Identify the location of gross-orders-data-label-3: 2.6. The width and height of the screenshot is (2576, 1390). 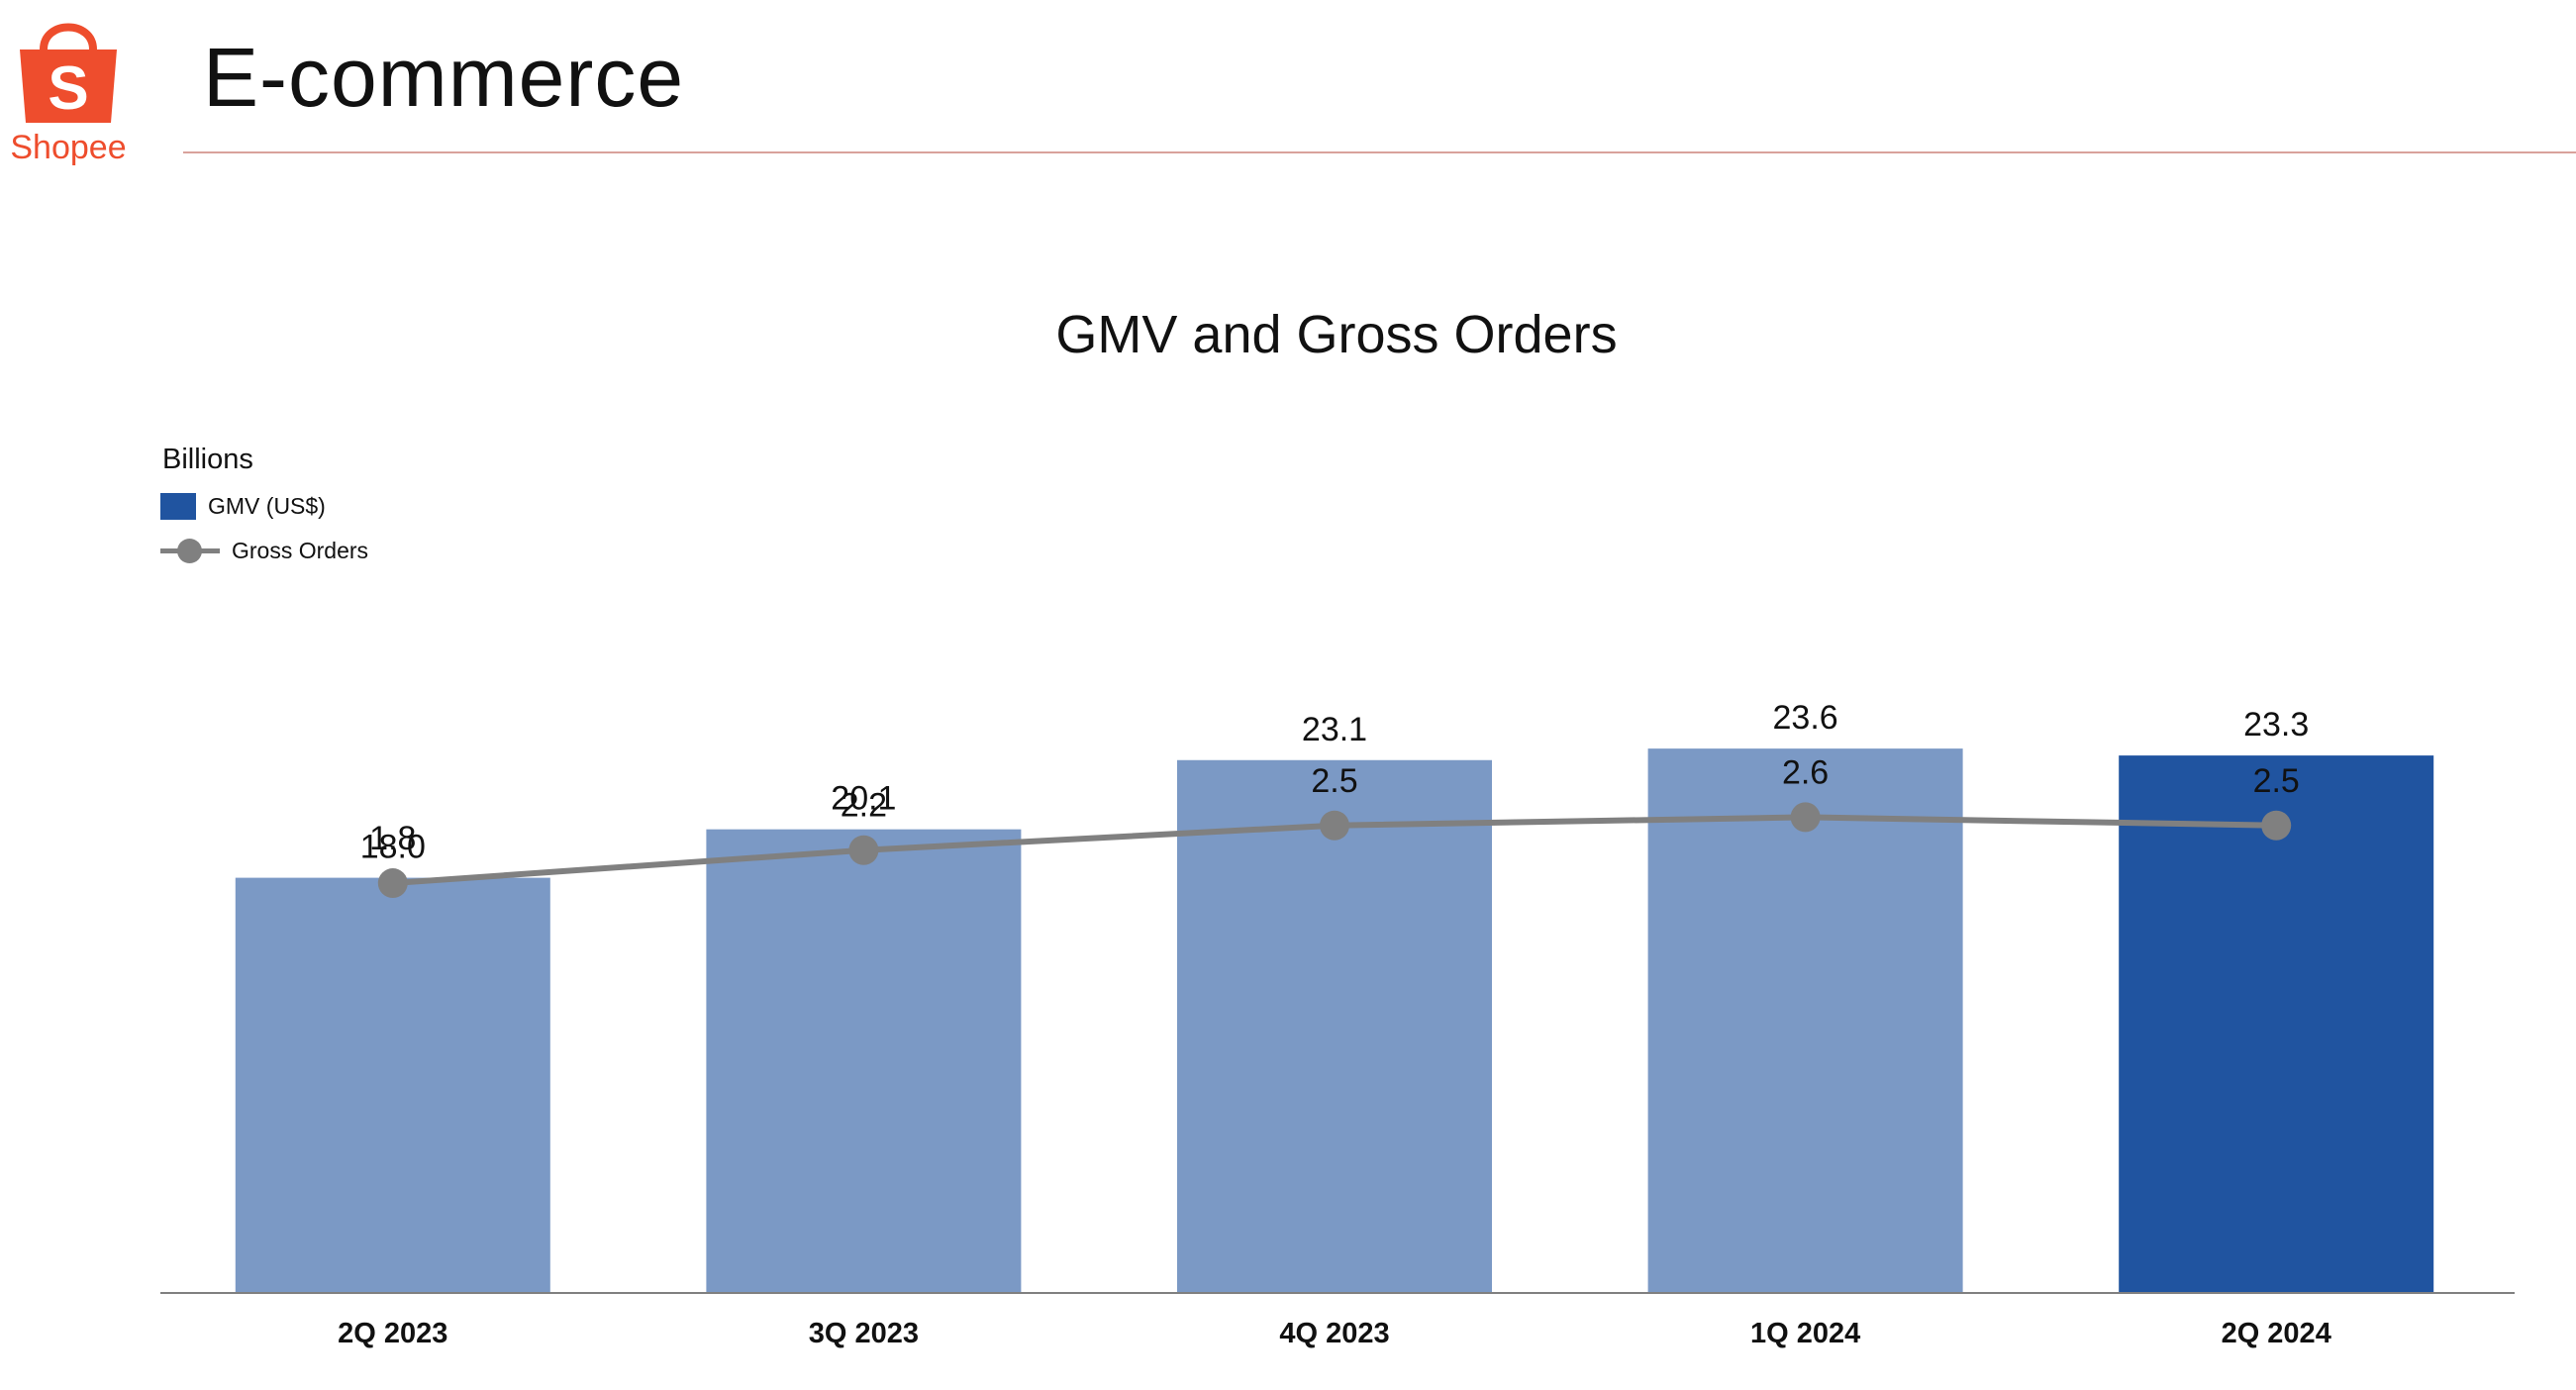
(1806, 772).